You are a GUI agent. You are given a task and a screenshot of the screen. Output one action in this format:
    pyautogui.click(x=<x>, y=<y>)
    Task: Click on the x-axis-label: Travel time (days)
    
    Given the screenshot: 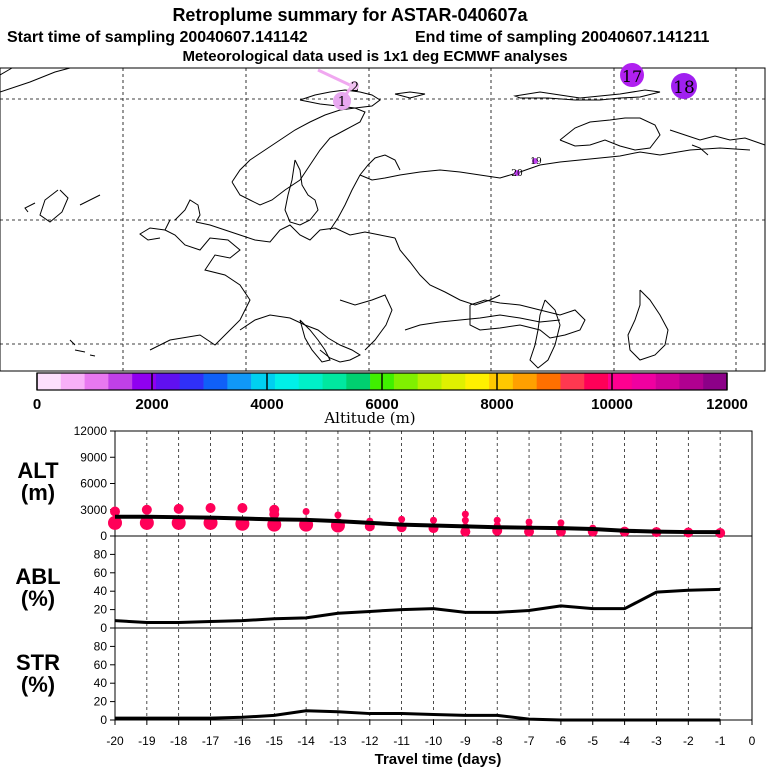 What is the action you would take?
    pyautogui.click(x=438, y=759)
    